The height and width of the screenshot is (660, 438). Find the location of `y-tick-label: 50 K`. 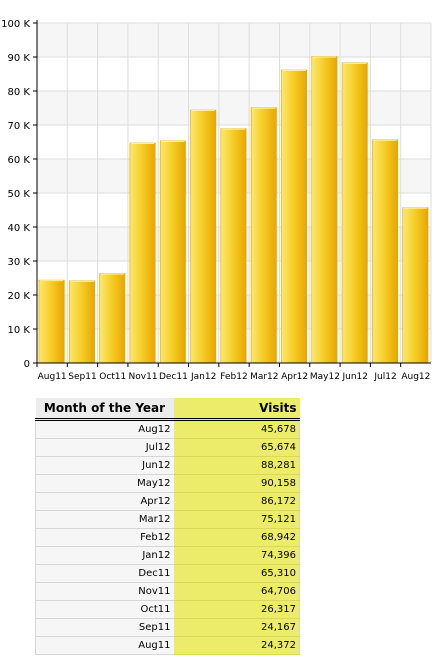

y-tick-label: 50 K is located at coordinates (19, 194).